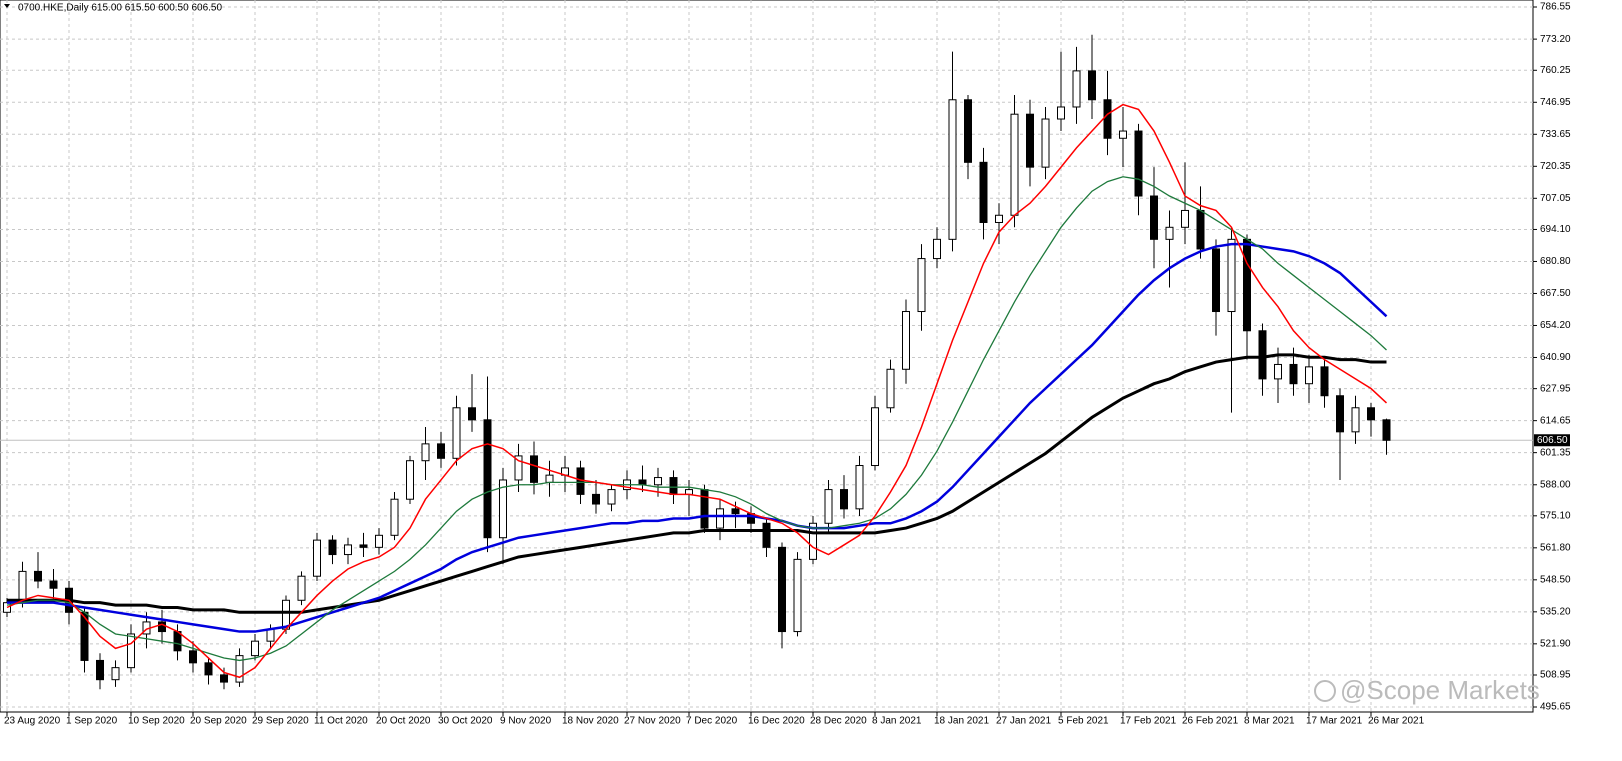 Image resolution: width=1622 pixels, height=761 pixels. I want to click on x-tick-label: 29 Sep 2020, so click(280, 721).